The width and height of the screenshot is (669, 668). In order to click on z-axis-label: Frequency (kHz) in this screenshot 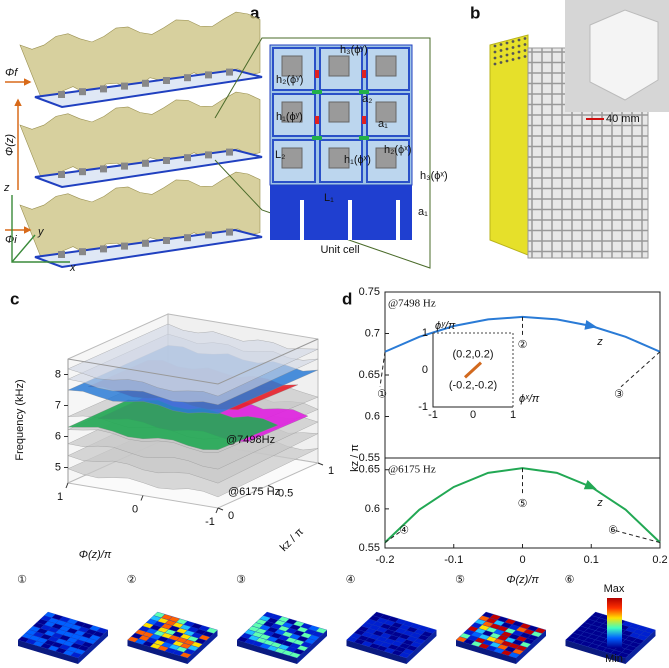, I will do `click(20, 419)`.